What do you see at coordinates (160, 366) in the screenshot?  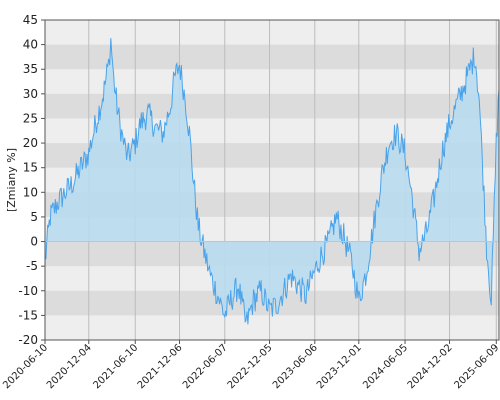 I see `x-tick-label: 2021-12-06` at bounding box center [160, 366].